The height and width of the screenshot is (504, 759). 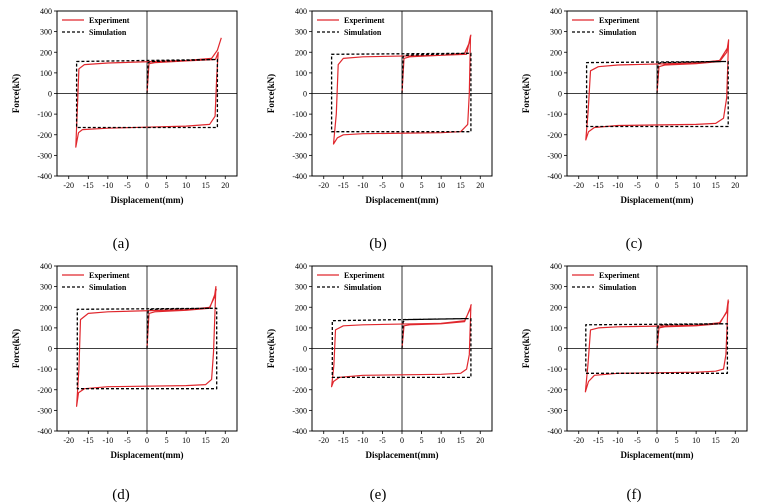 I want to click on panel-label: (e), so click(x=378, y=495).